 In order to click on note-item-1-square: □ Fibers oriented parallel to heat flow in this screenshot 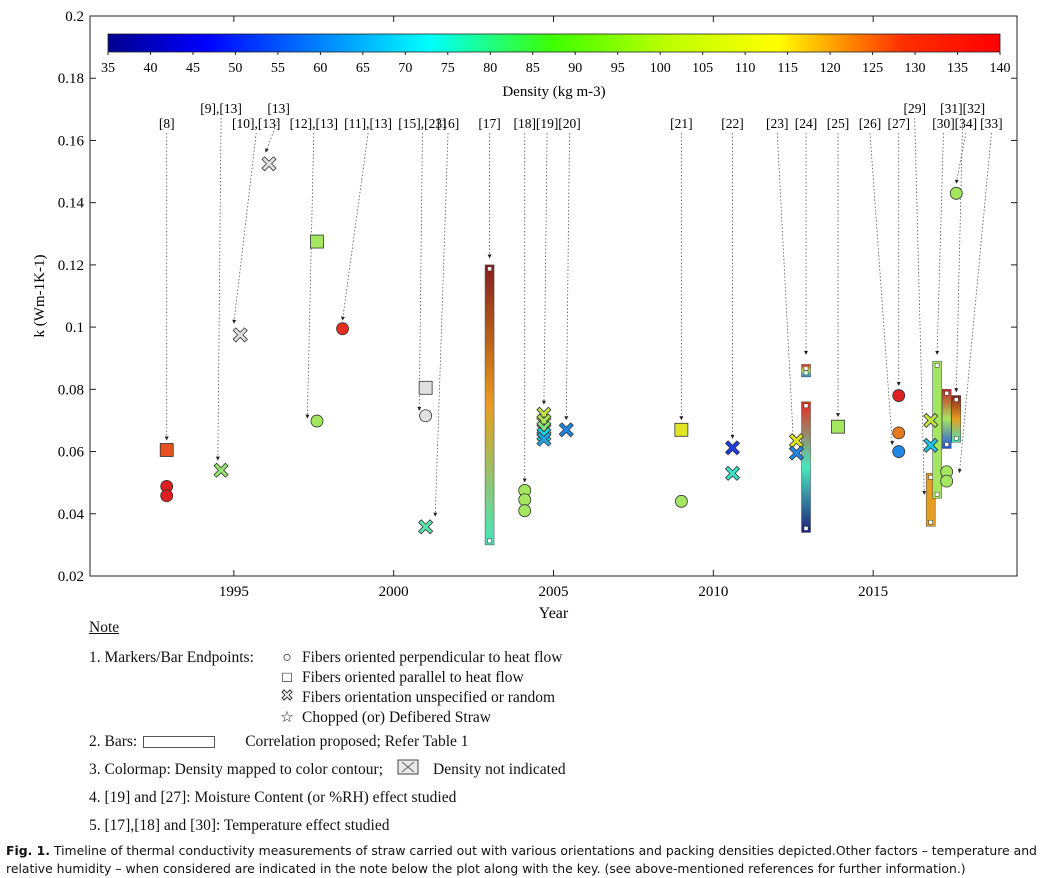, I will do `click(439, 678)`.